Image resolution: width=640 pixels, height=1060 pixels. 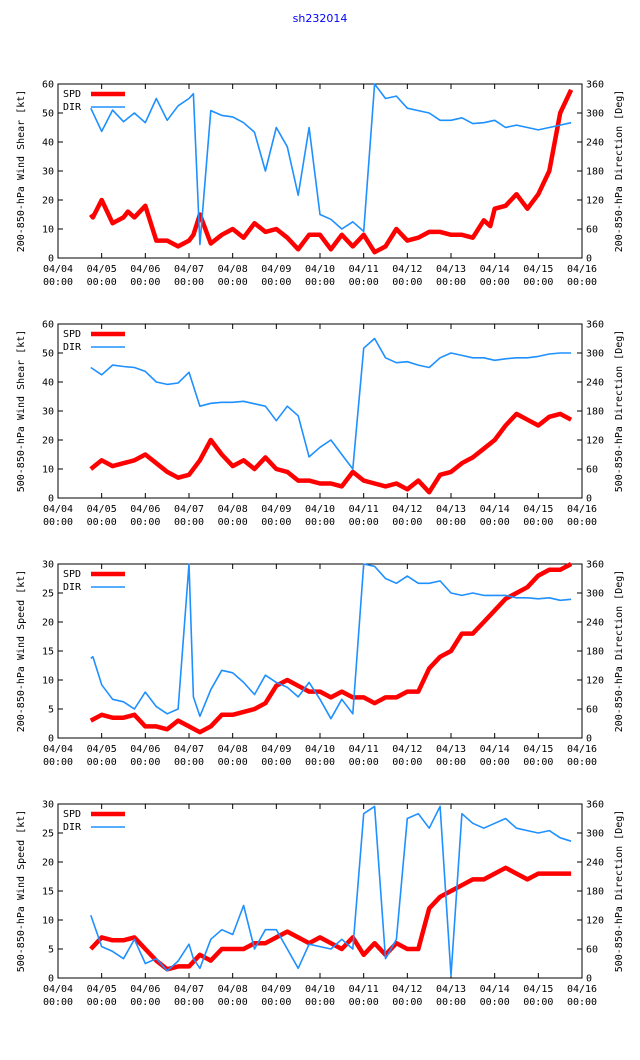 I want to click on y2-axis-label: 500-850-hPa Direction [Deg], so click(x=619, y=411).